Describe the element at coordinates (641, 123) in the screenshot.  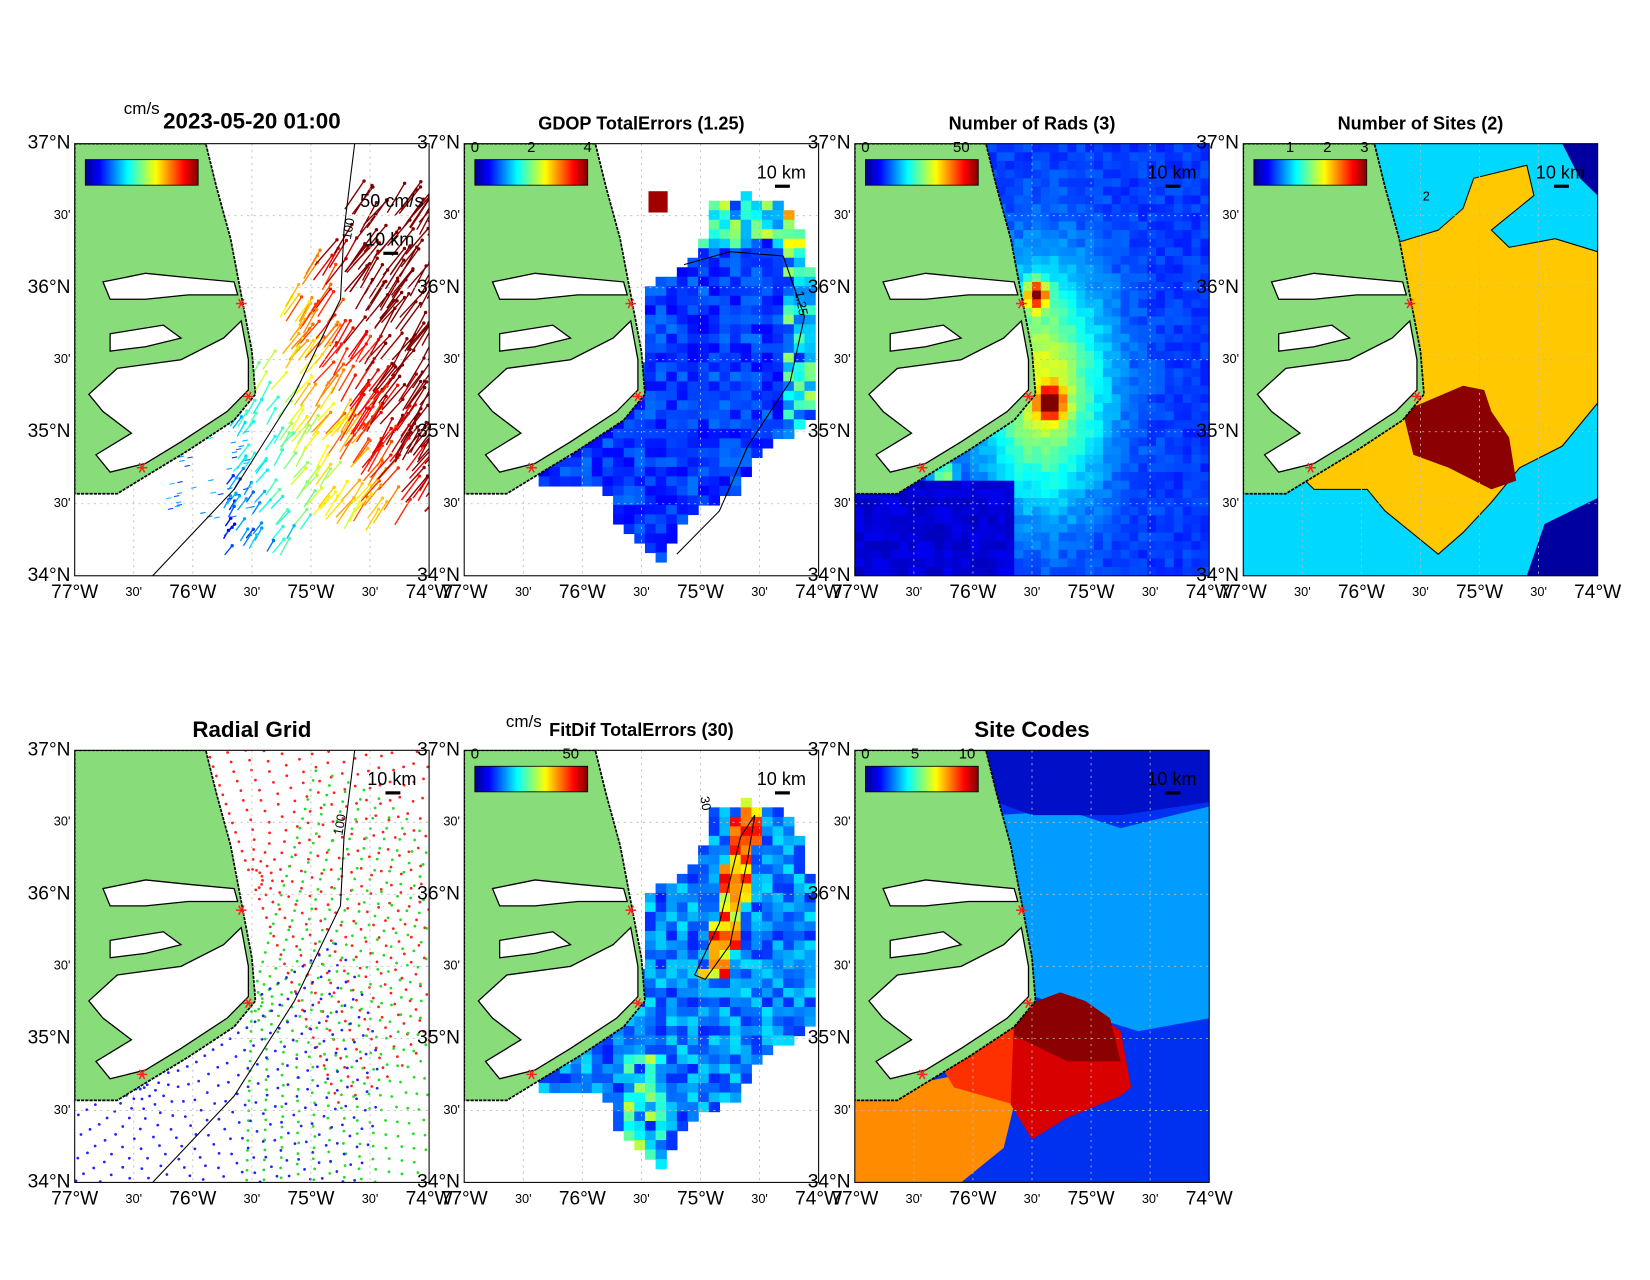
I see `panel-title: GDOP TotalErrors (1.25)` at that location.